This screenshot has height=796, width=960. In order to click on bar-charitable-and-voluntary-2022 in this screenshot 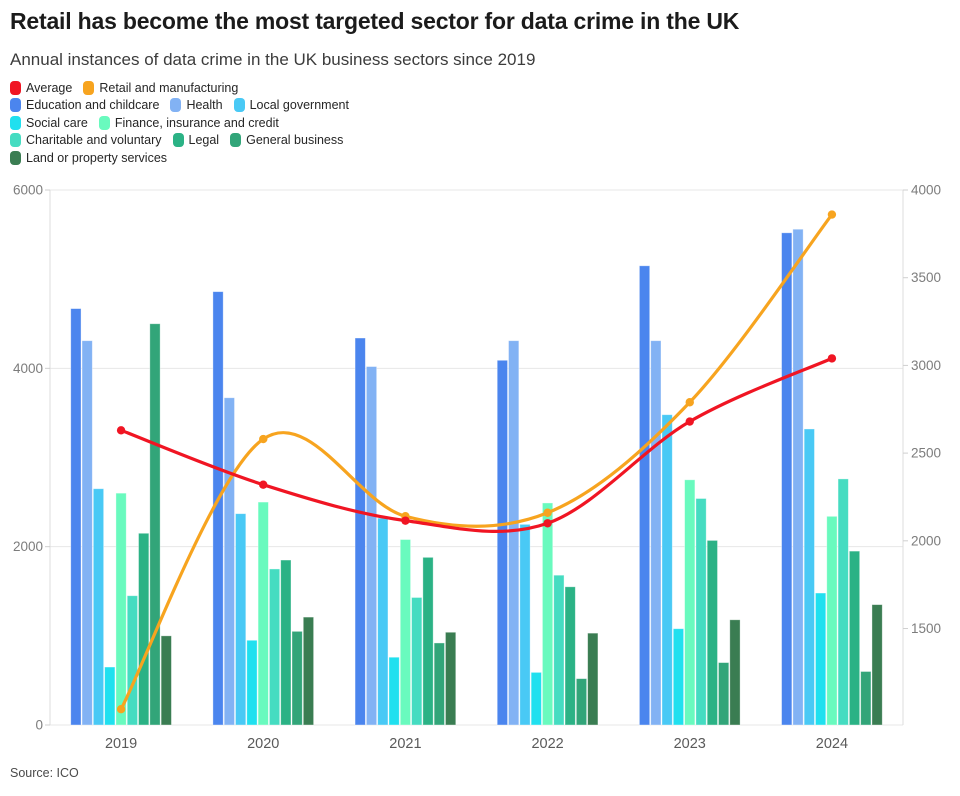, I will do `click(559, 650)`.